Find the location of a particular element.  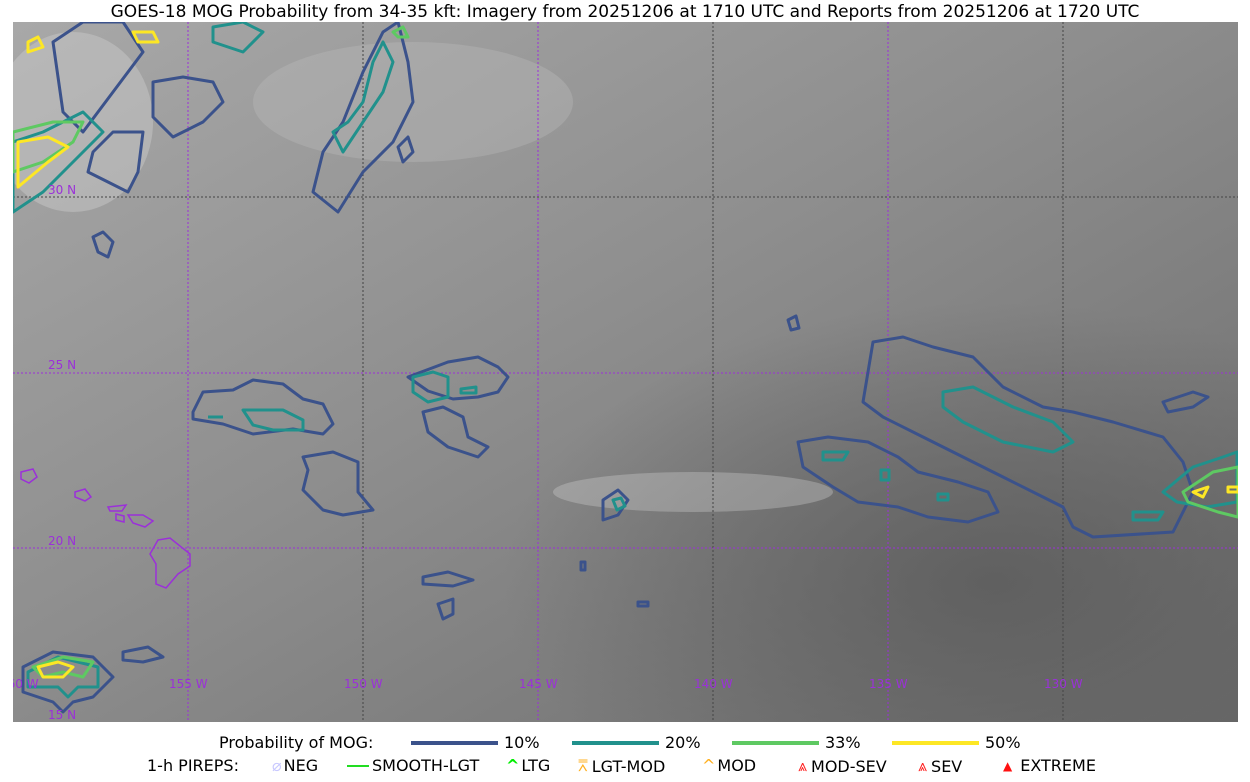

line-icon is located at coordinates (358, 765).